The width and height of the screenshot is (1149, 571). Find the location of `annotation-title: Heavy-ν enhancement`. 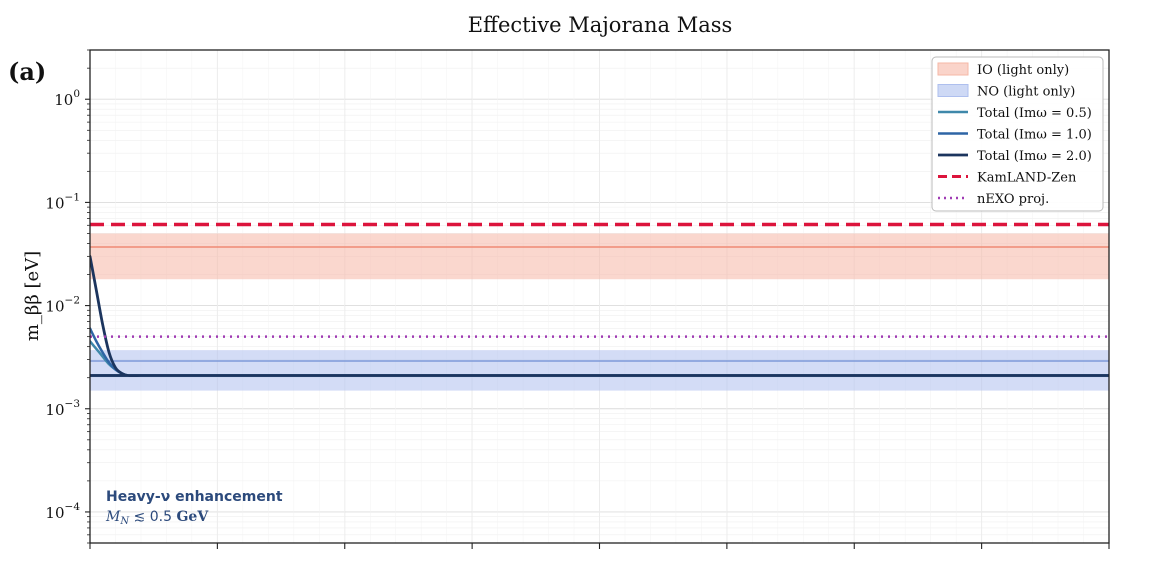

annotation-title: Heavy-ν enhancement is located at coordinates (194, 497).